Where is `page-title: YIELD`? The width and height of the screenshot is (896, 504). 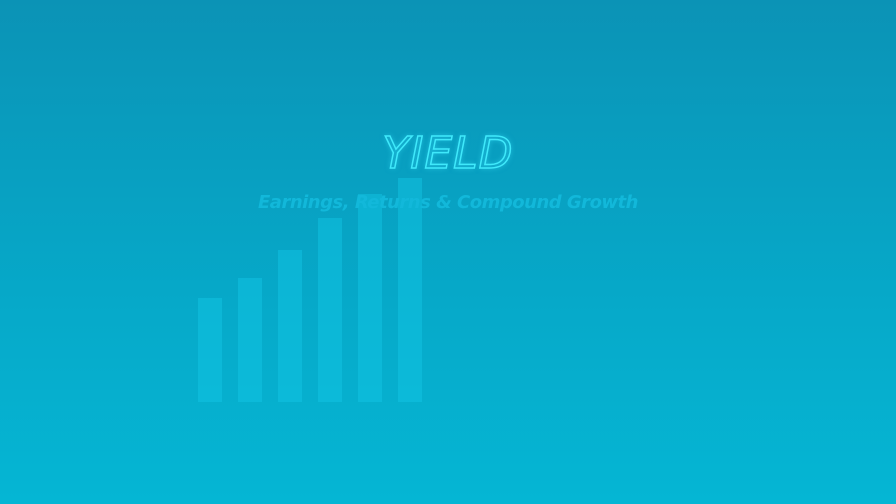
page-title: YIELD is located at coordinates (448, 153).